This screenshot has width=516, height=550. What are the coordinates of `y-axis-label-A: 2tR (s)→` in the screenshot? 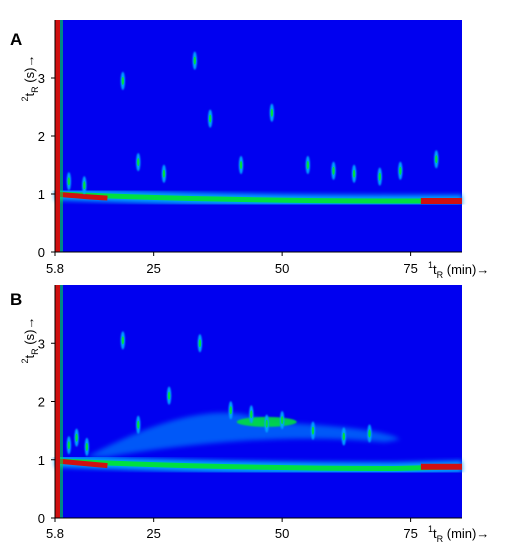 It's located at (30, 78).